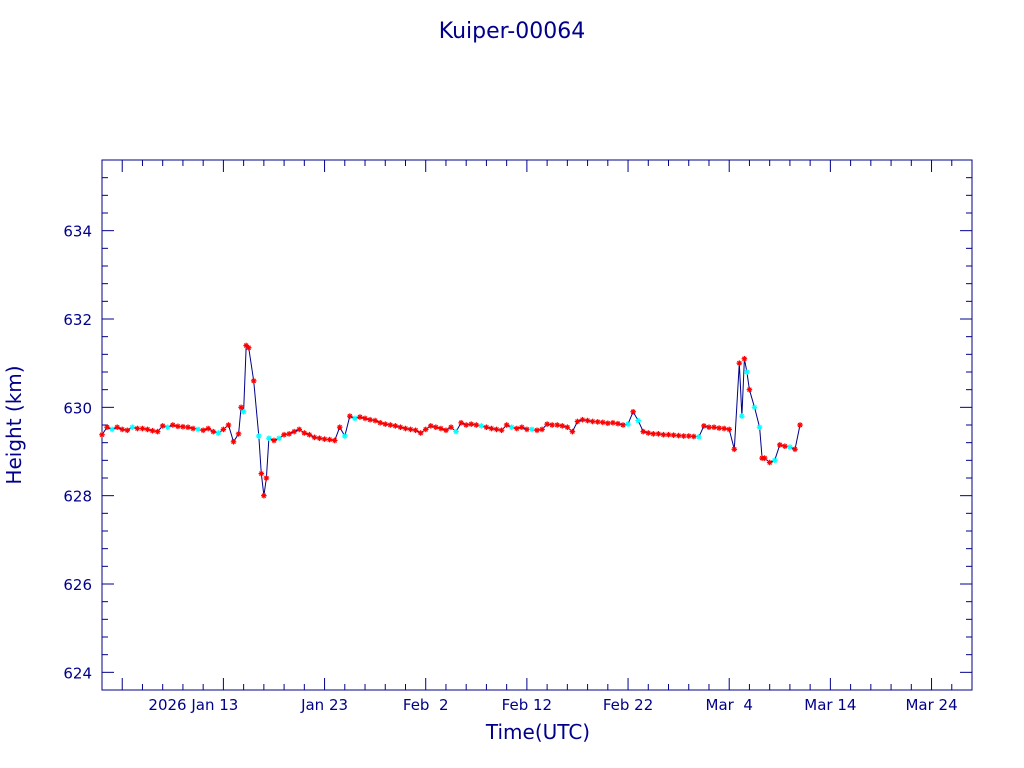 The image size is (1024, 768). I want to click on y-tick-label: 626, so click(77, 585).